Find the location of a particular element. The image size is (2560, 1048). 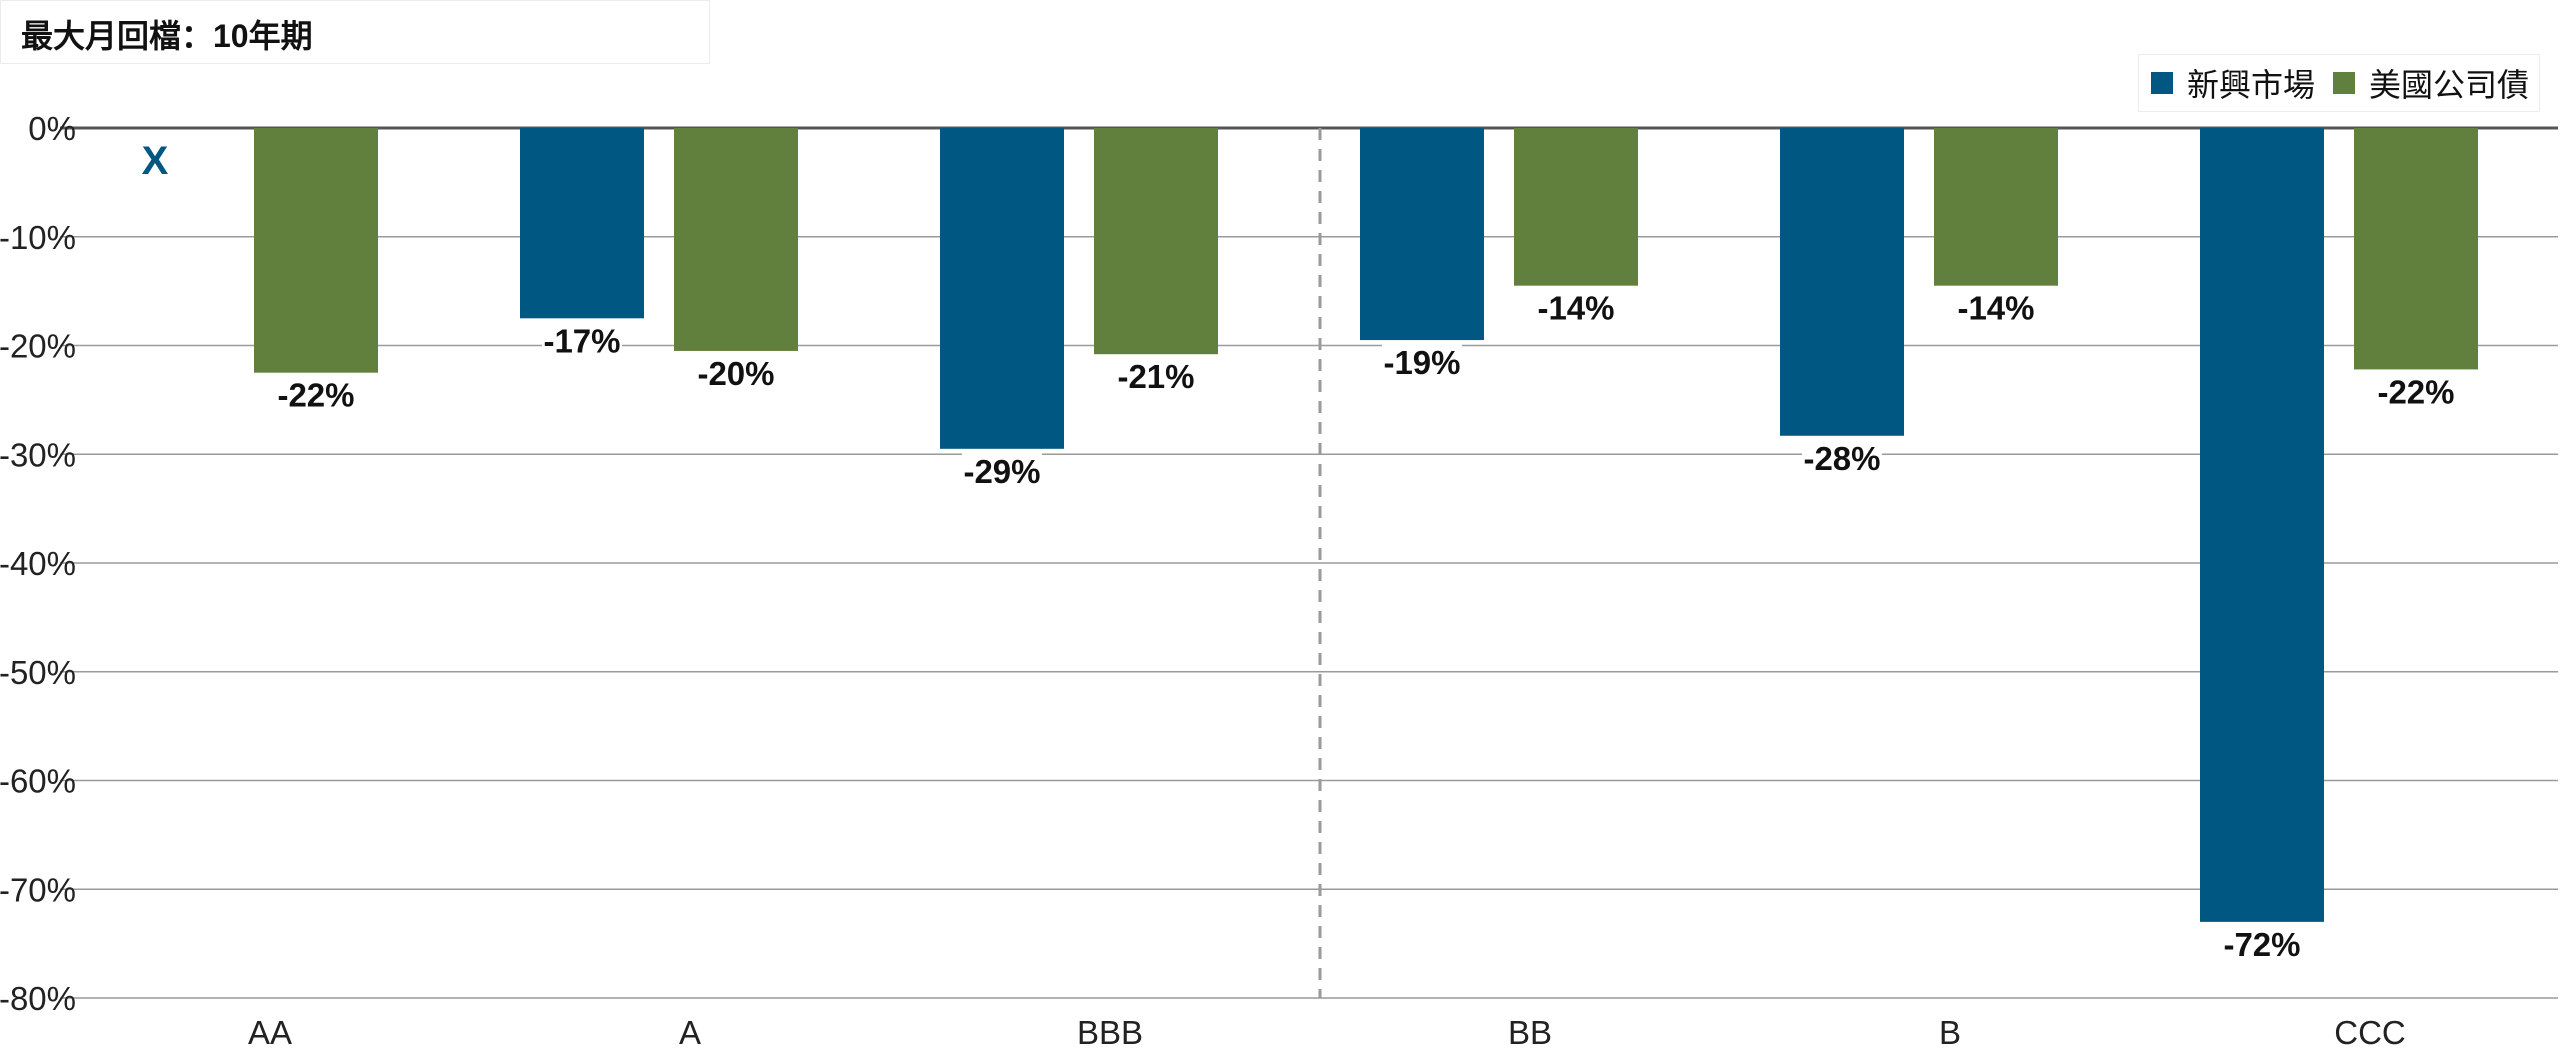

data-label: -21% is located at coordinates (1155, 376).